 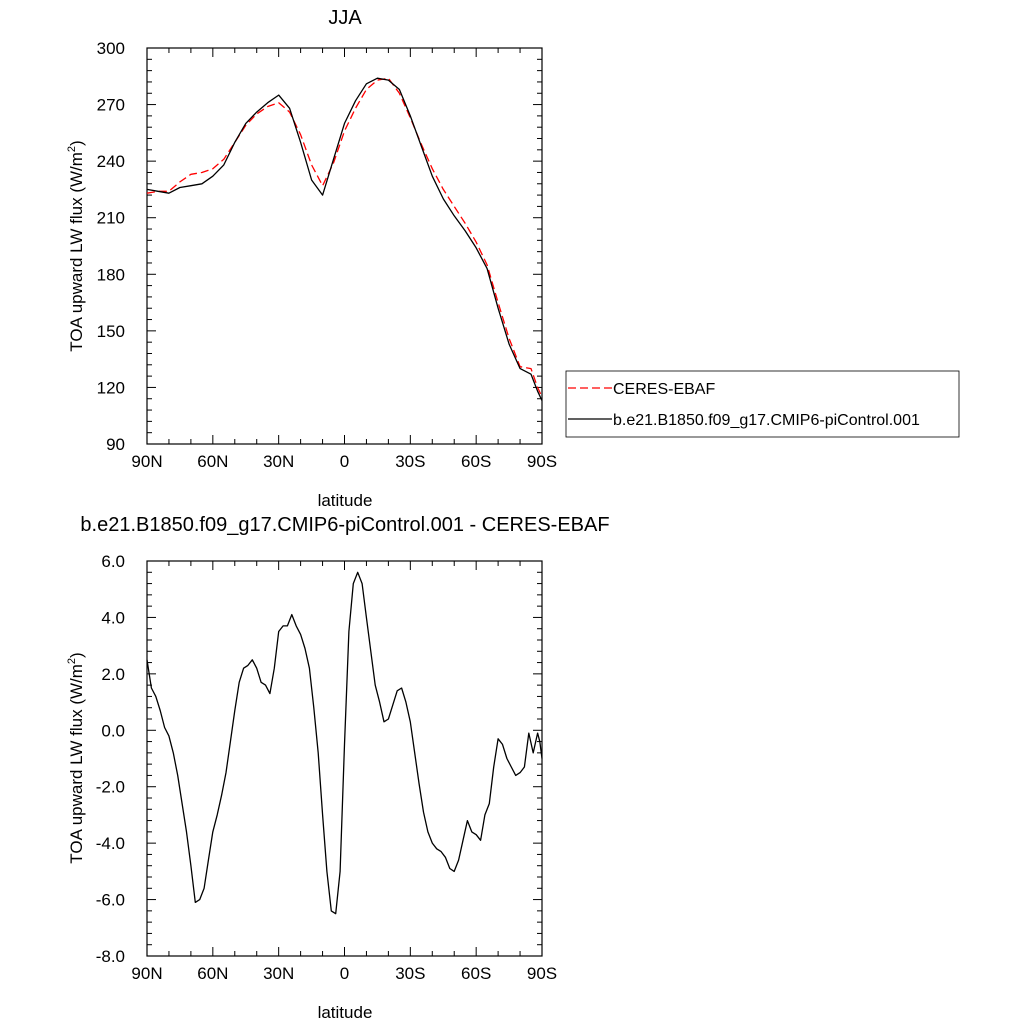 What do you see at coordinates (146, 461) in the screenshot?
I see `top-x-tick-label: 90N` at bounding box center [146, 461].